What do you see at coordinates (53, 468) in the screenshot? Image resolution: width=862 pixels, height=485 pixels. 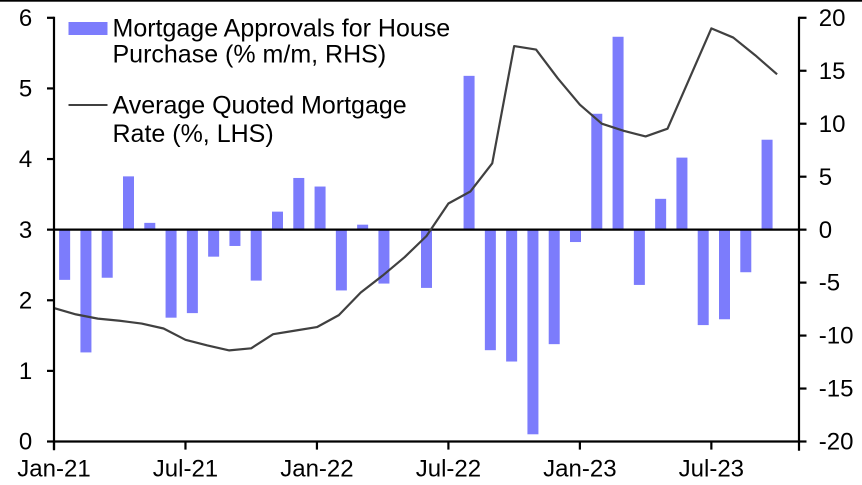 I see `svg-text: Jan-21` at bounding box center [53, 468].